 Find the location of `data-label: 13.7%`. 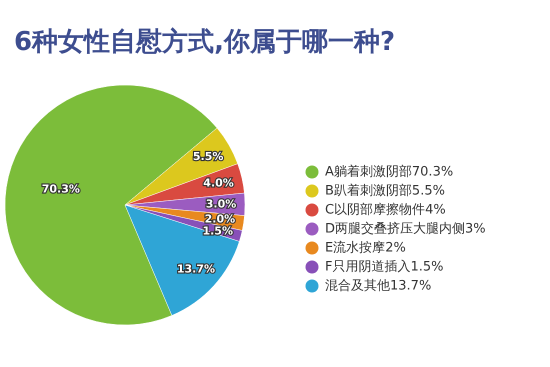

data-label: 13.7% is located at coordinates (196, 269).